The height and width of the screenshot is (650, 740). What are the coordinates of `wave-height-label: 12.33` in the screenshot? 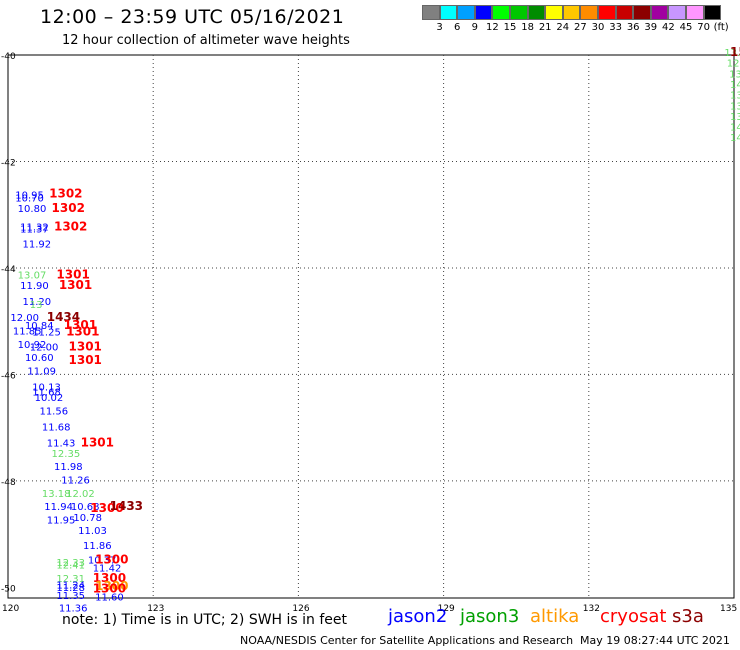 It's located at (70, 563).